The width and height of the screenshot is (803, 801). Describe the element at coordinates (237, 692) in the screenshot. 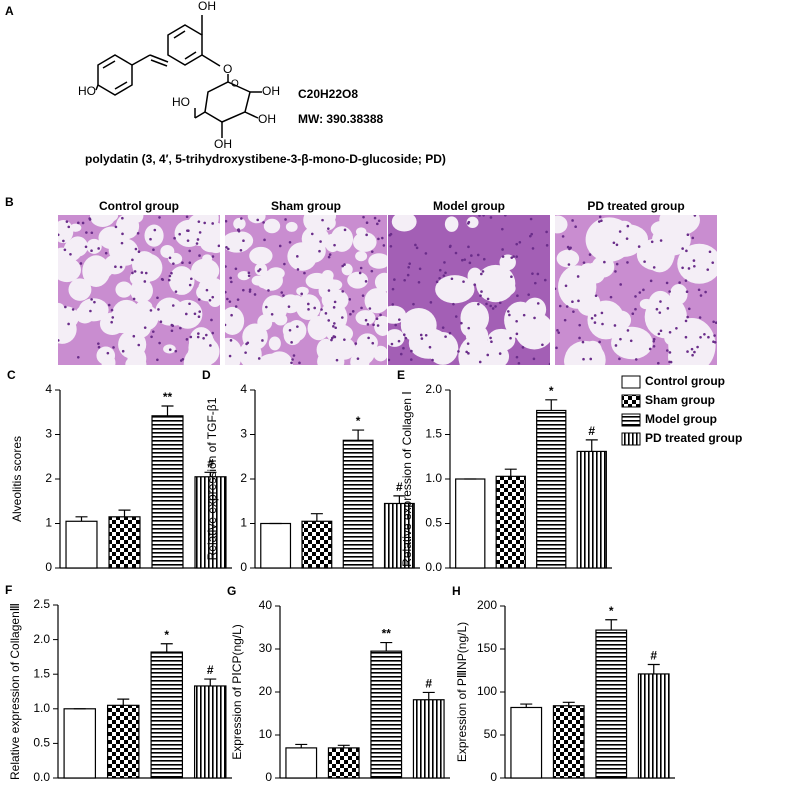

I see `y-axis-label: Expression of PⅠCP(ng/L)` at that location.